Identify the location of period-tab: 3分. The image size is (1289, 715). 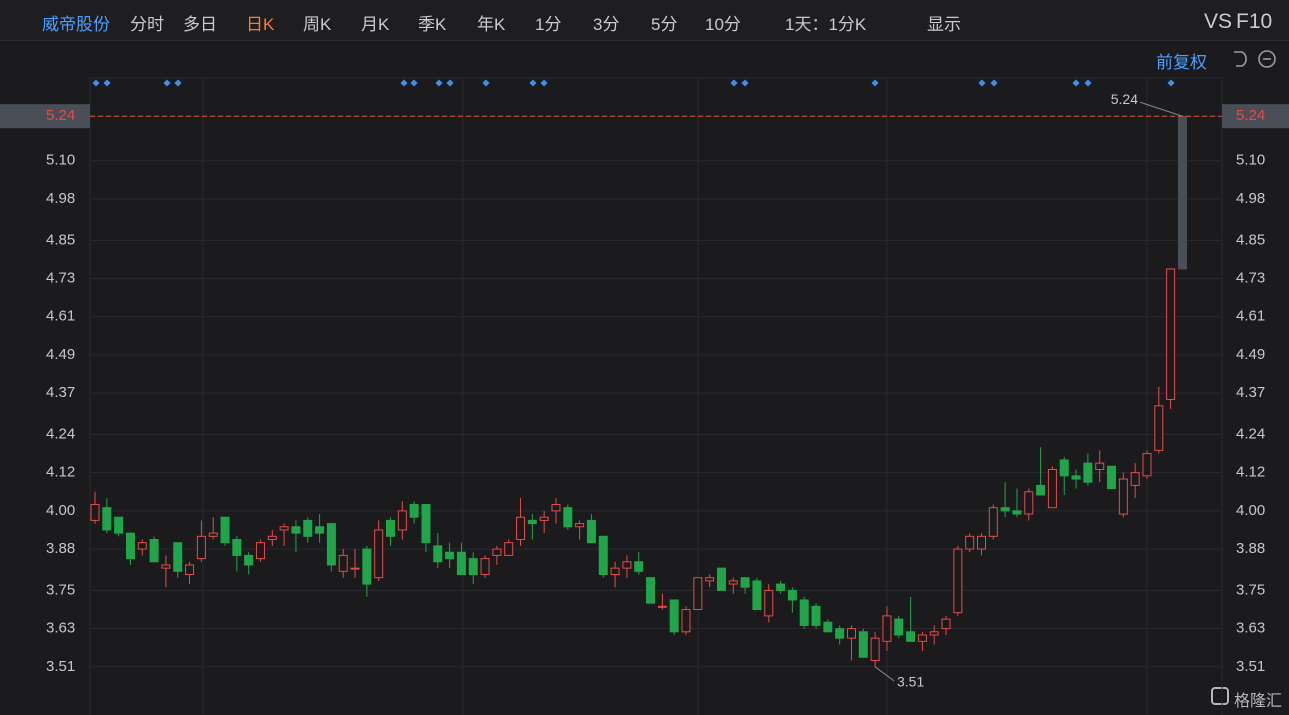
(606, 24).